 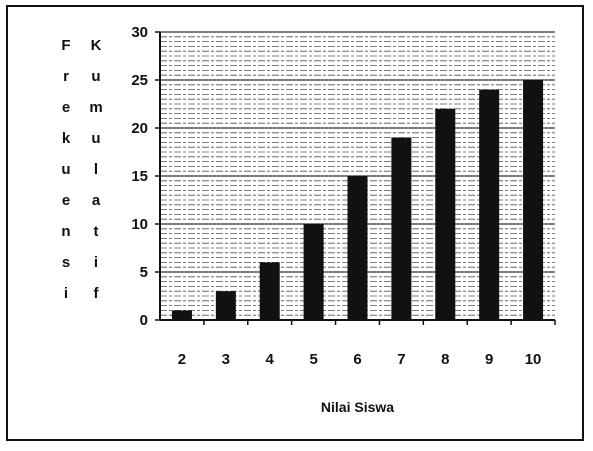 What do you see at coordinates (270, 359) in the screenshot?
I see `x-tick-label: 4` at bounding box center [270, 359].